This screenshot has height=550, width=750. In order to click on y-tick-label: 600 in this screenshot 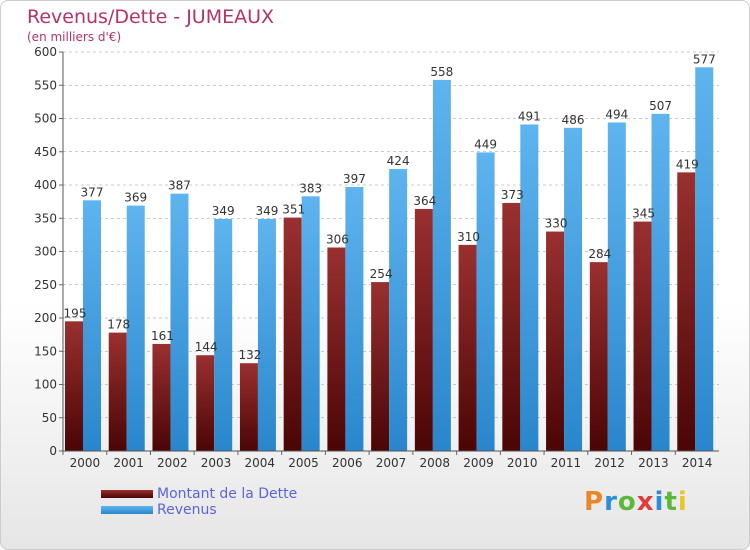, I will do `click(45, 52)`.